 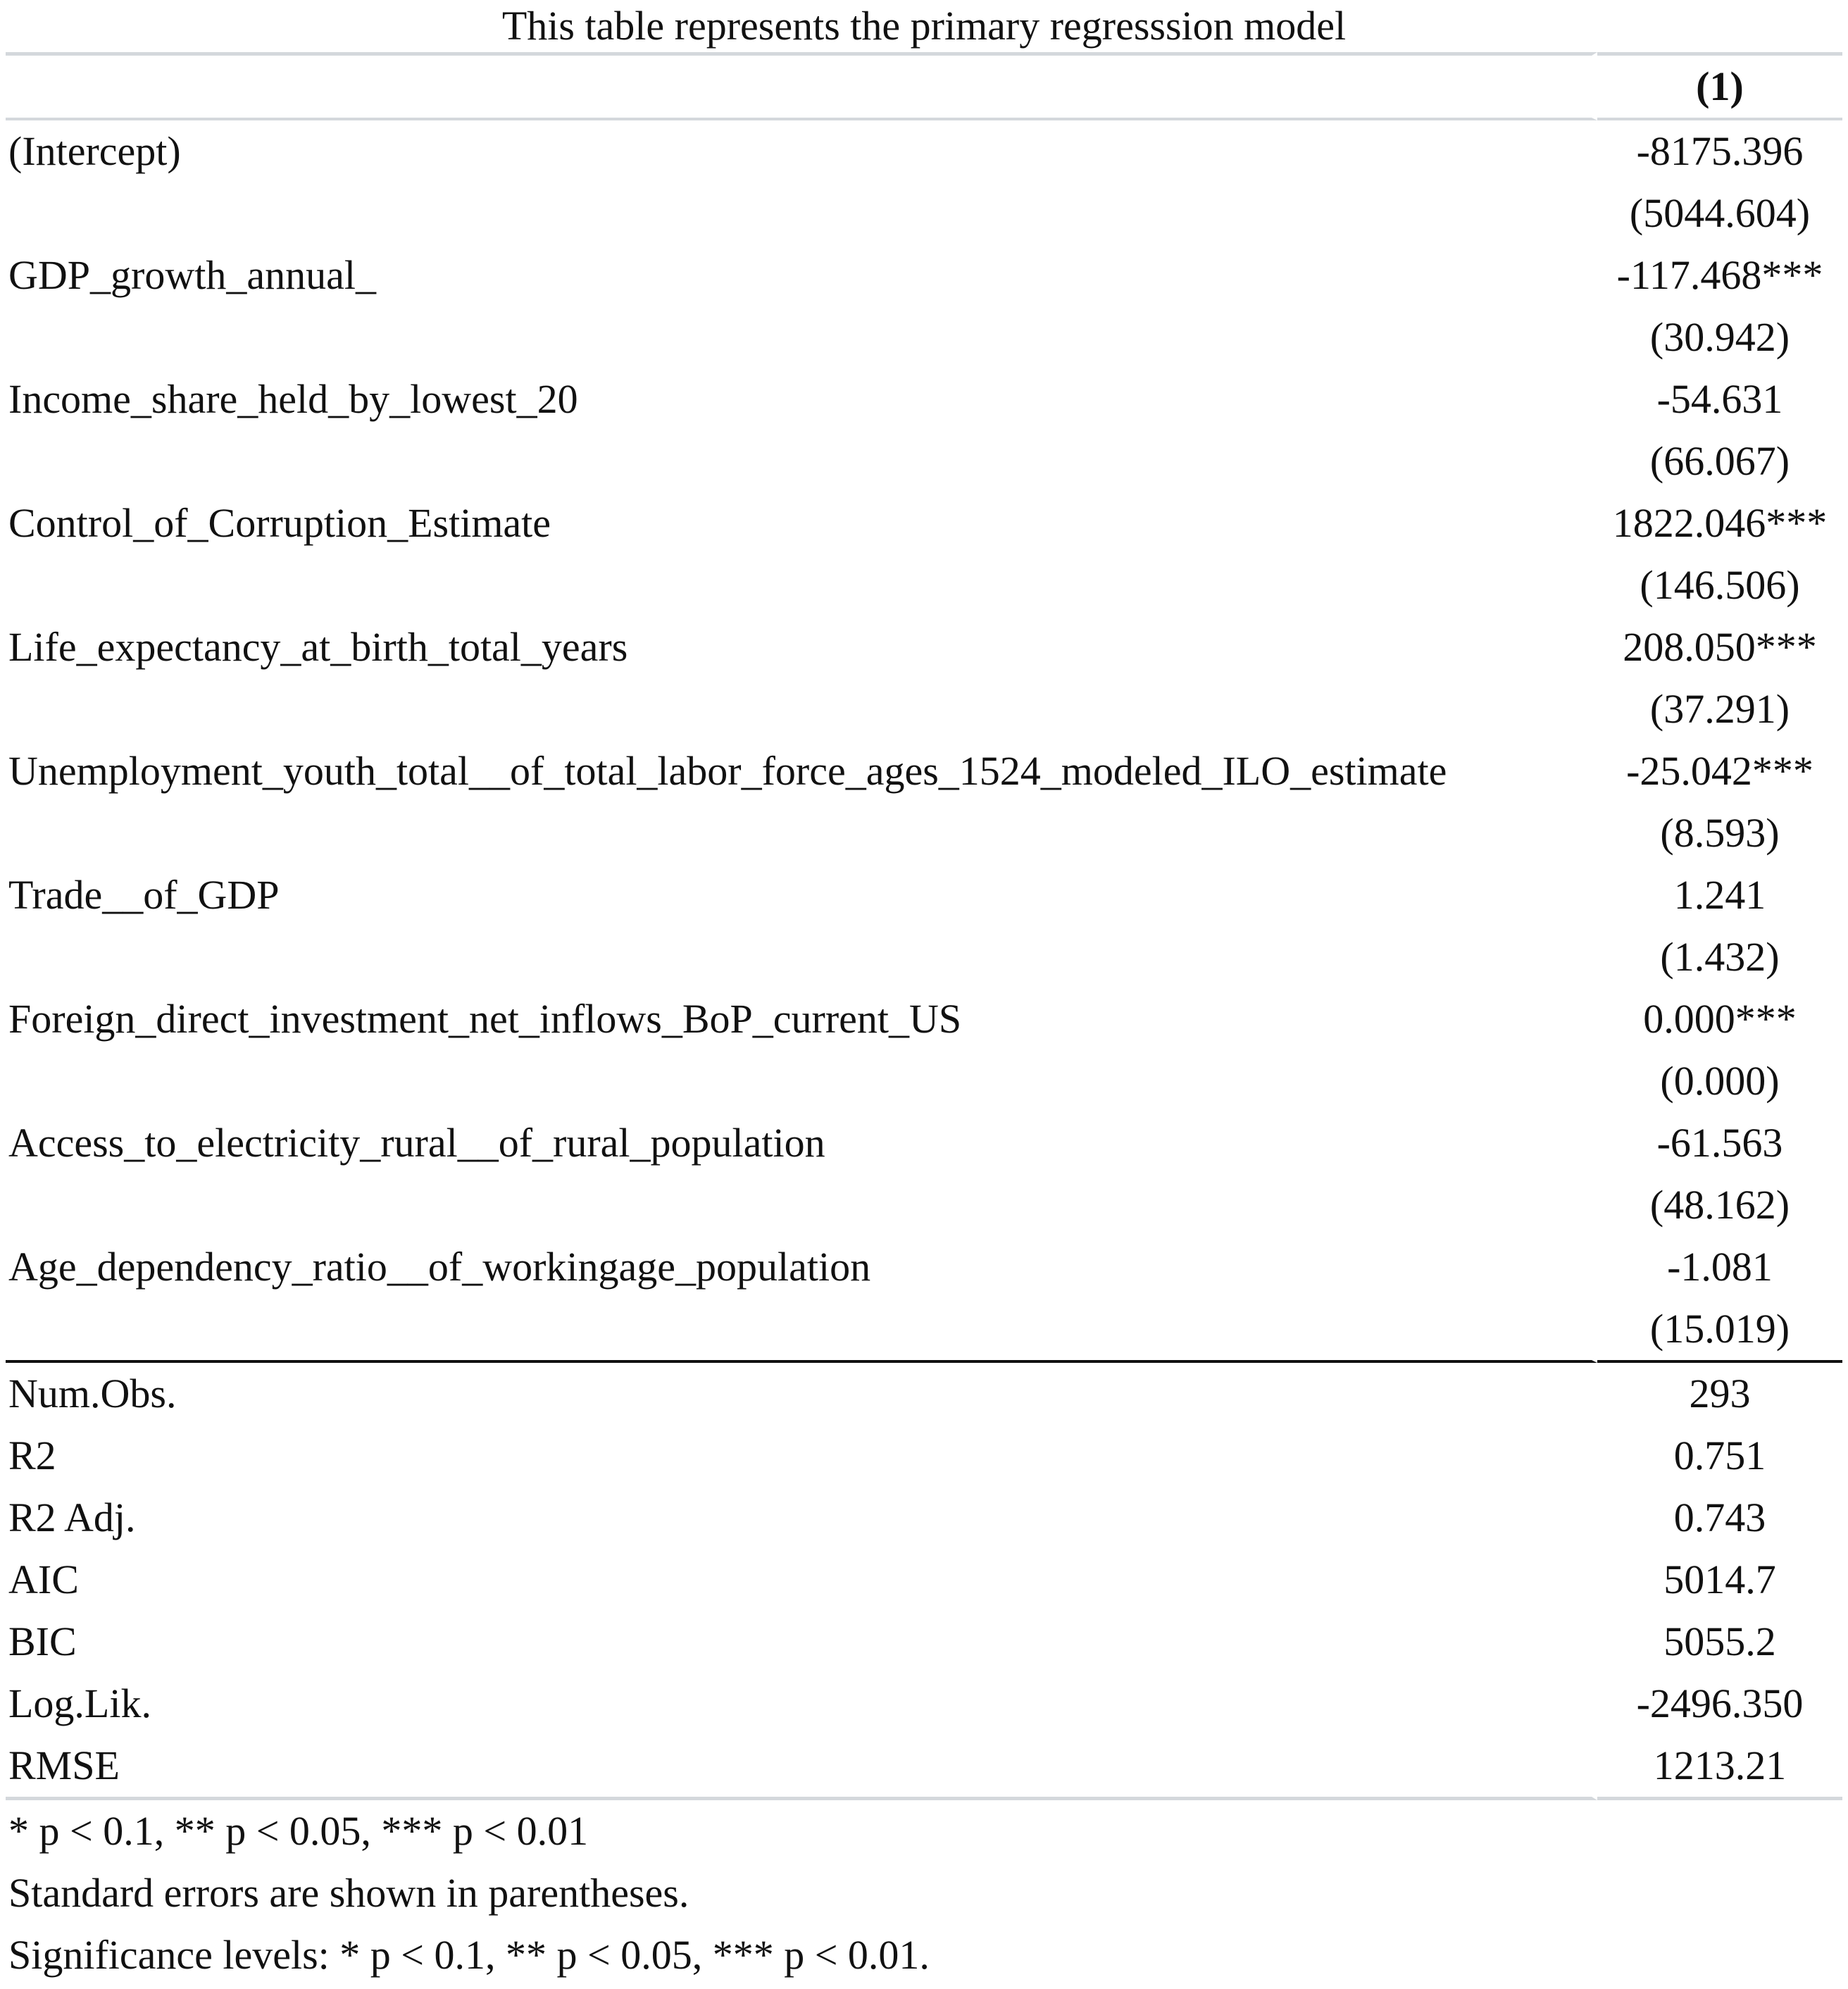 What do you see at coordinates (1720, 1143) in the screenshot?
I see `coef-estimate: -61.563` at bounding box center [1720, 1143].